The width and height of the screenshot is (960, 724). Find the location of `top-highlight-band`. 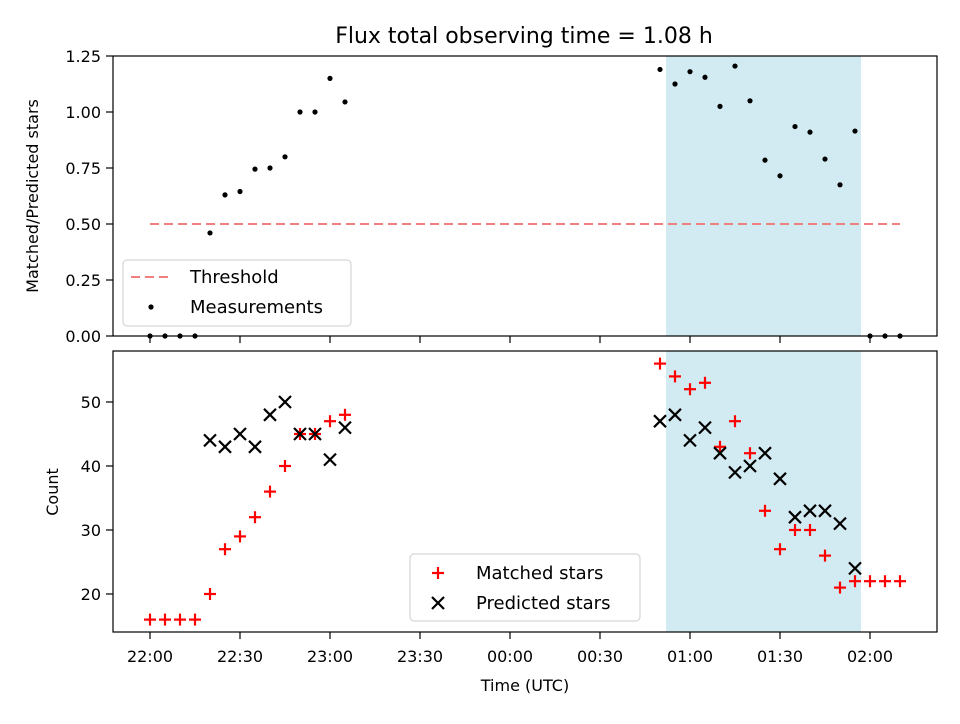

top-highlight-band is located at coordinates (763, 196).